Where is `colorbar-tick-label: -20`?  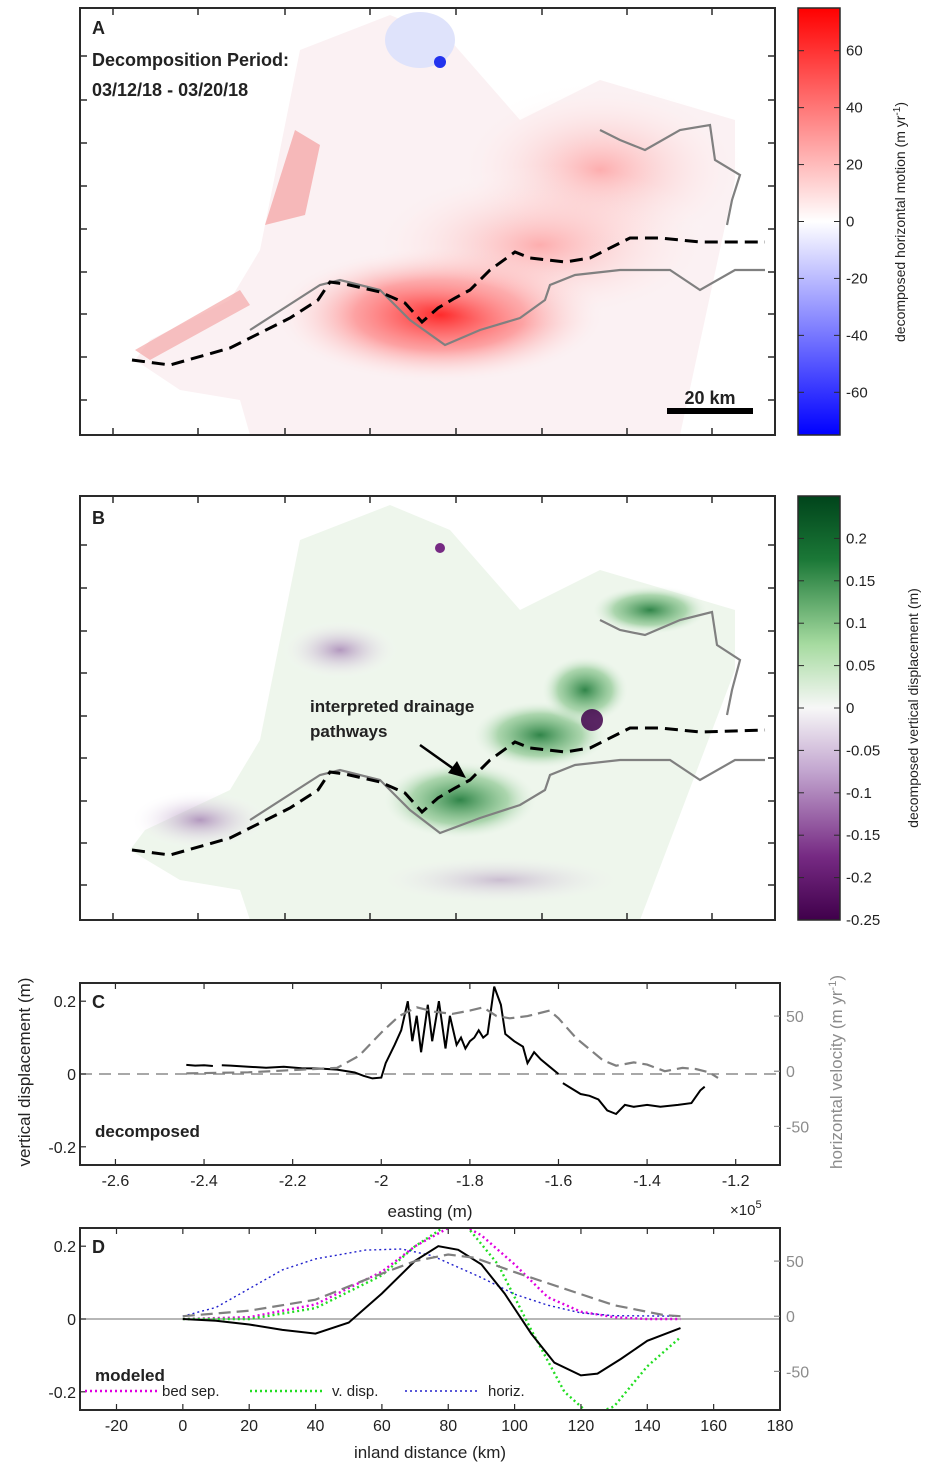
colorbar-tick-label: -20 is located at coordinates (857, 278).